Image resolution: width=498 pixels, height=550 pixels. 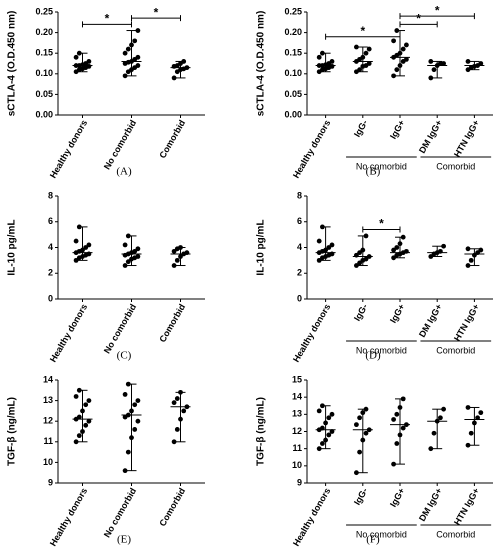 I want to click on y-tick-label: 15, so click(x=297, y=379).